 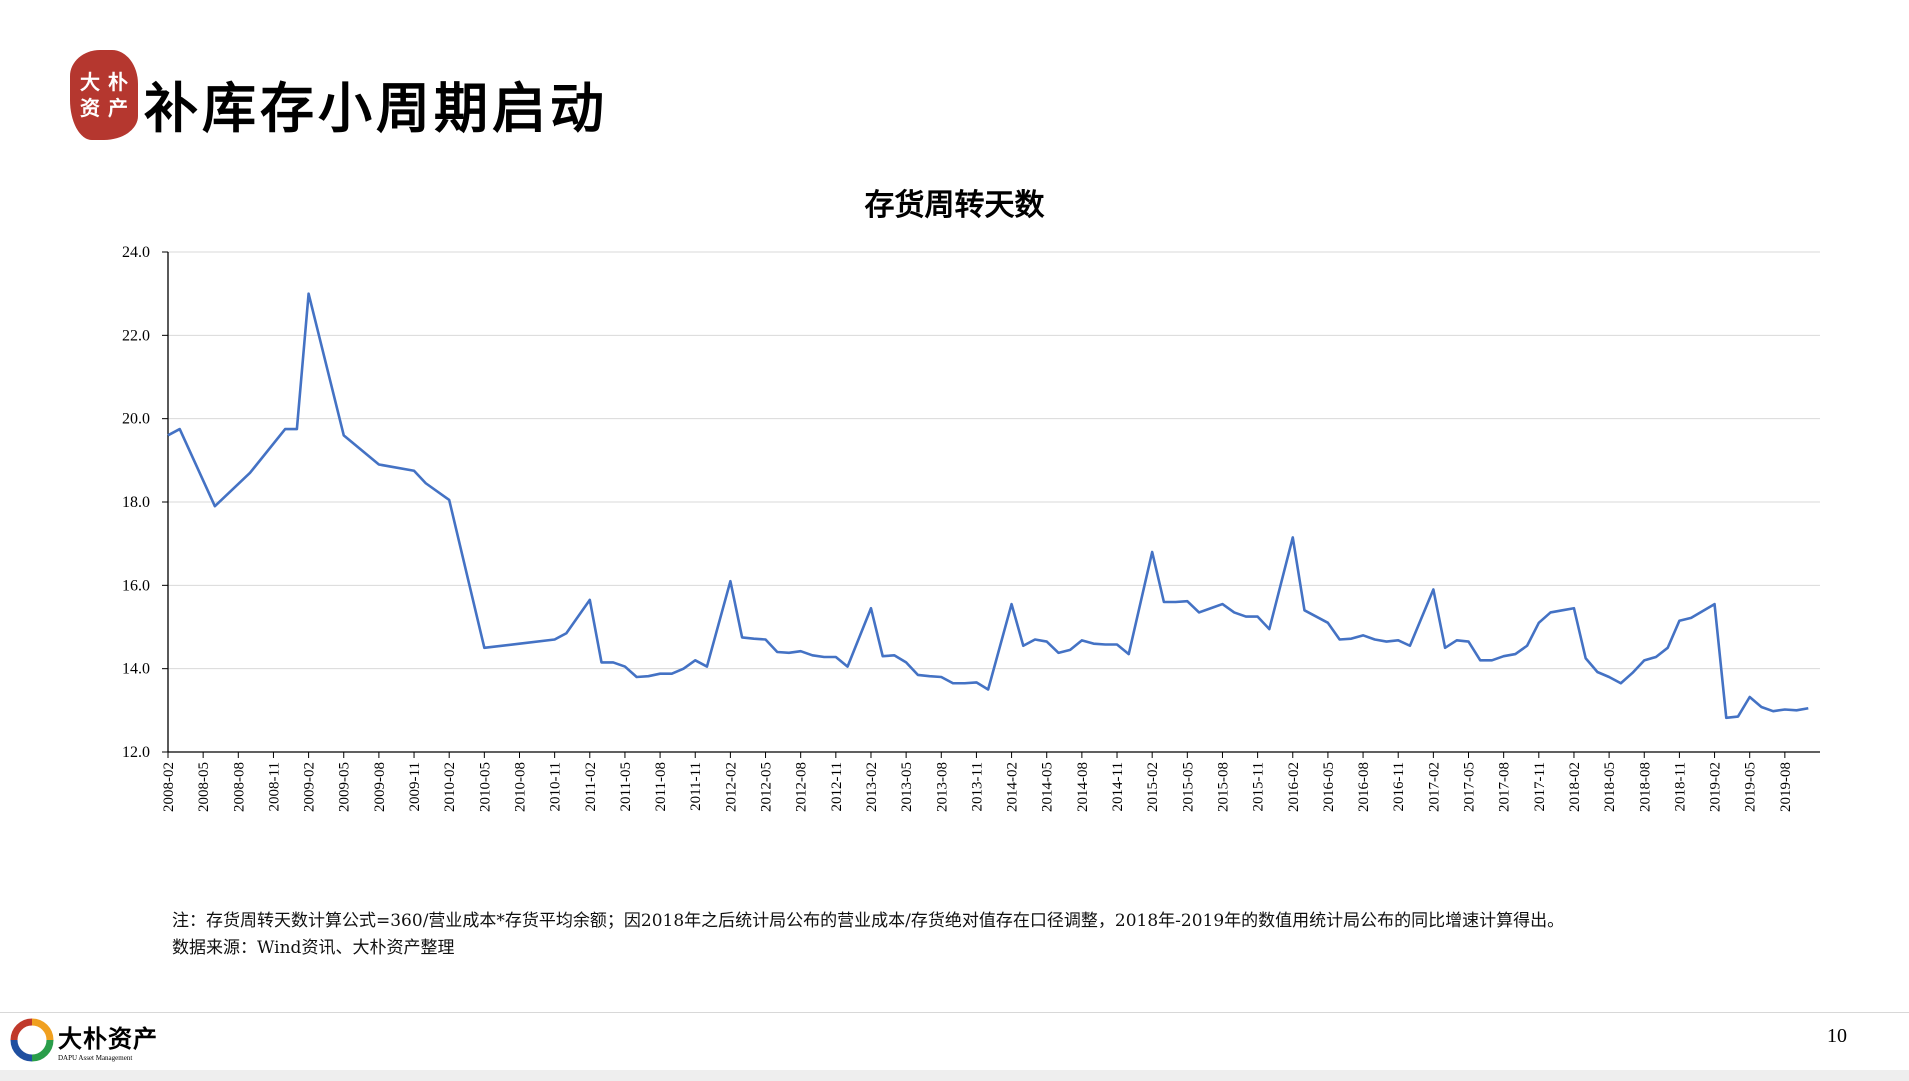 What do you see at coordinates (118, 108) in the screenshot?
I see `seal-char: 产` at bounding box center [118, 108].